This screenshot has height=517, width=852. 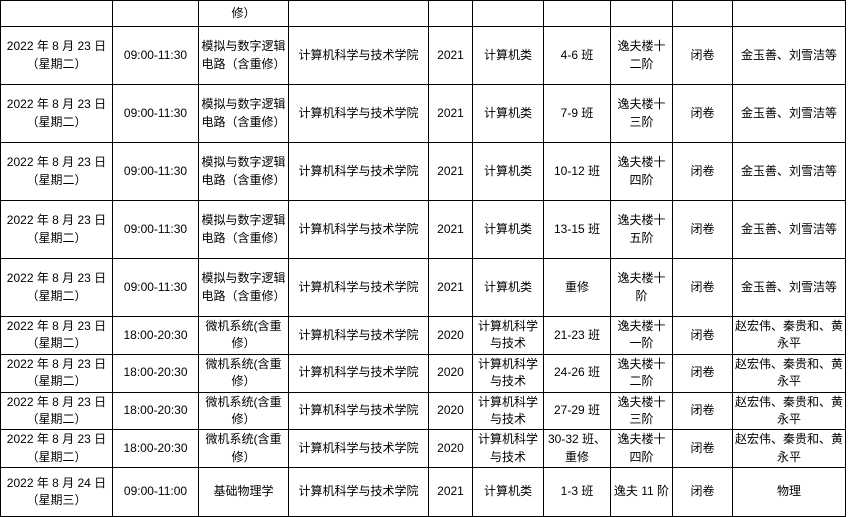 I want to click on class-group-text: 7-9 班, so click(x=577, y=112).